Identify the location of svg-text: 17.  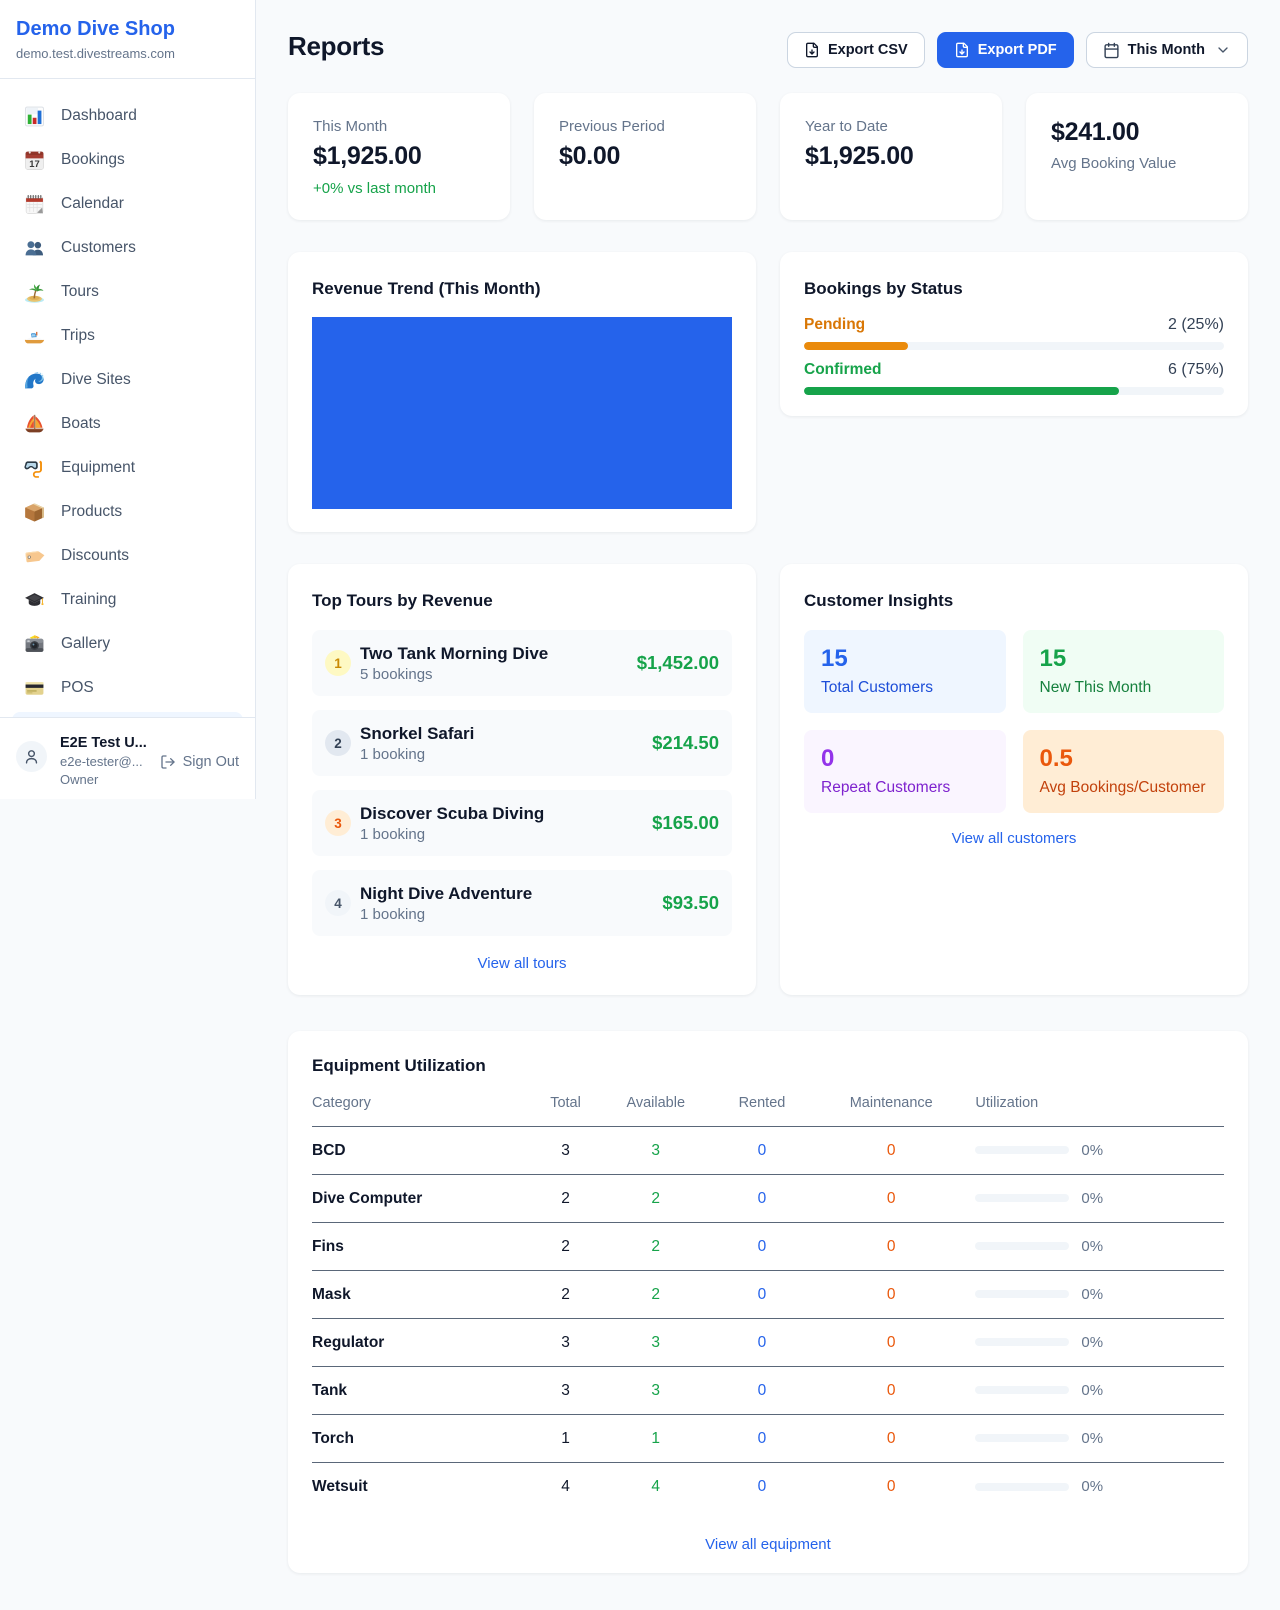
(34, 163).